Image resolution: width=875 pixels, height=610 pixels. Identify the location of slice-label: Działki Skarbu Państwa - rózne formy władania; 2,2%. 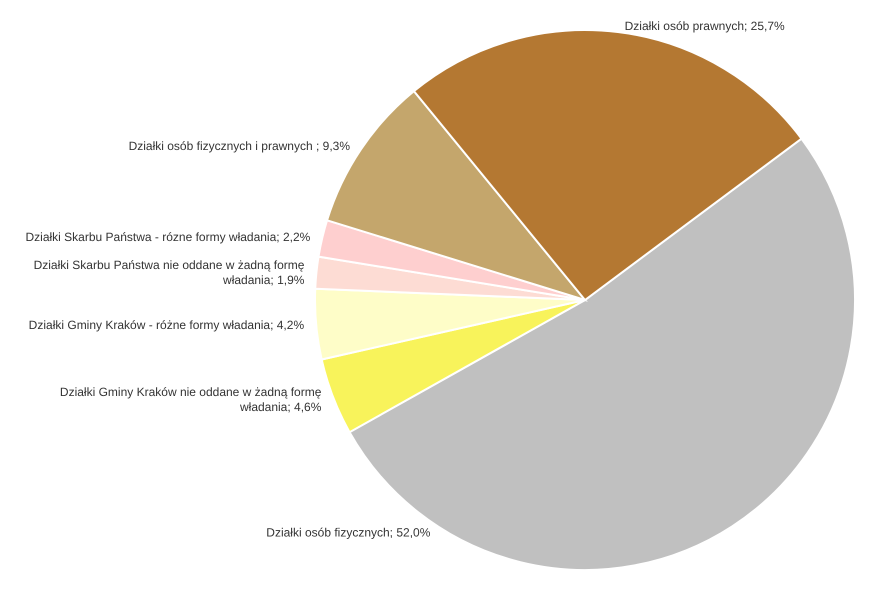
(168, 237).